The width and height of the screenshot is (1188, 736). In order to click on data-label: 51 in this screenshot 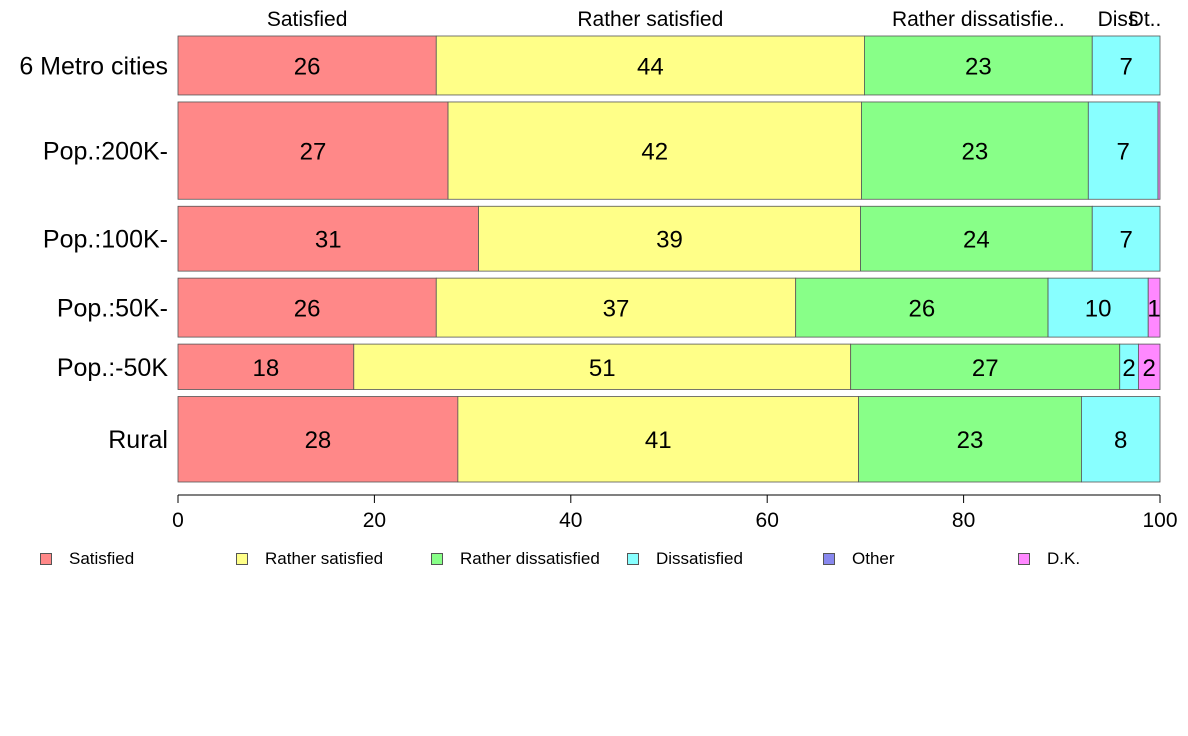, I will do `click(602, 368)`.